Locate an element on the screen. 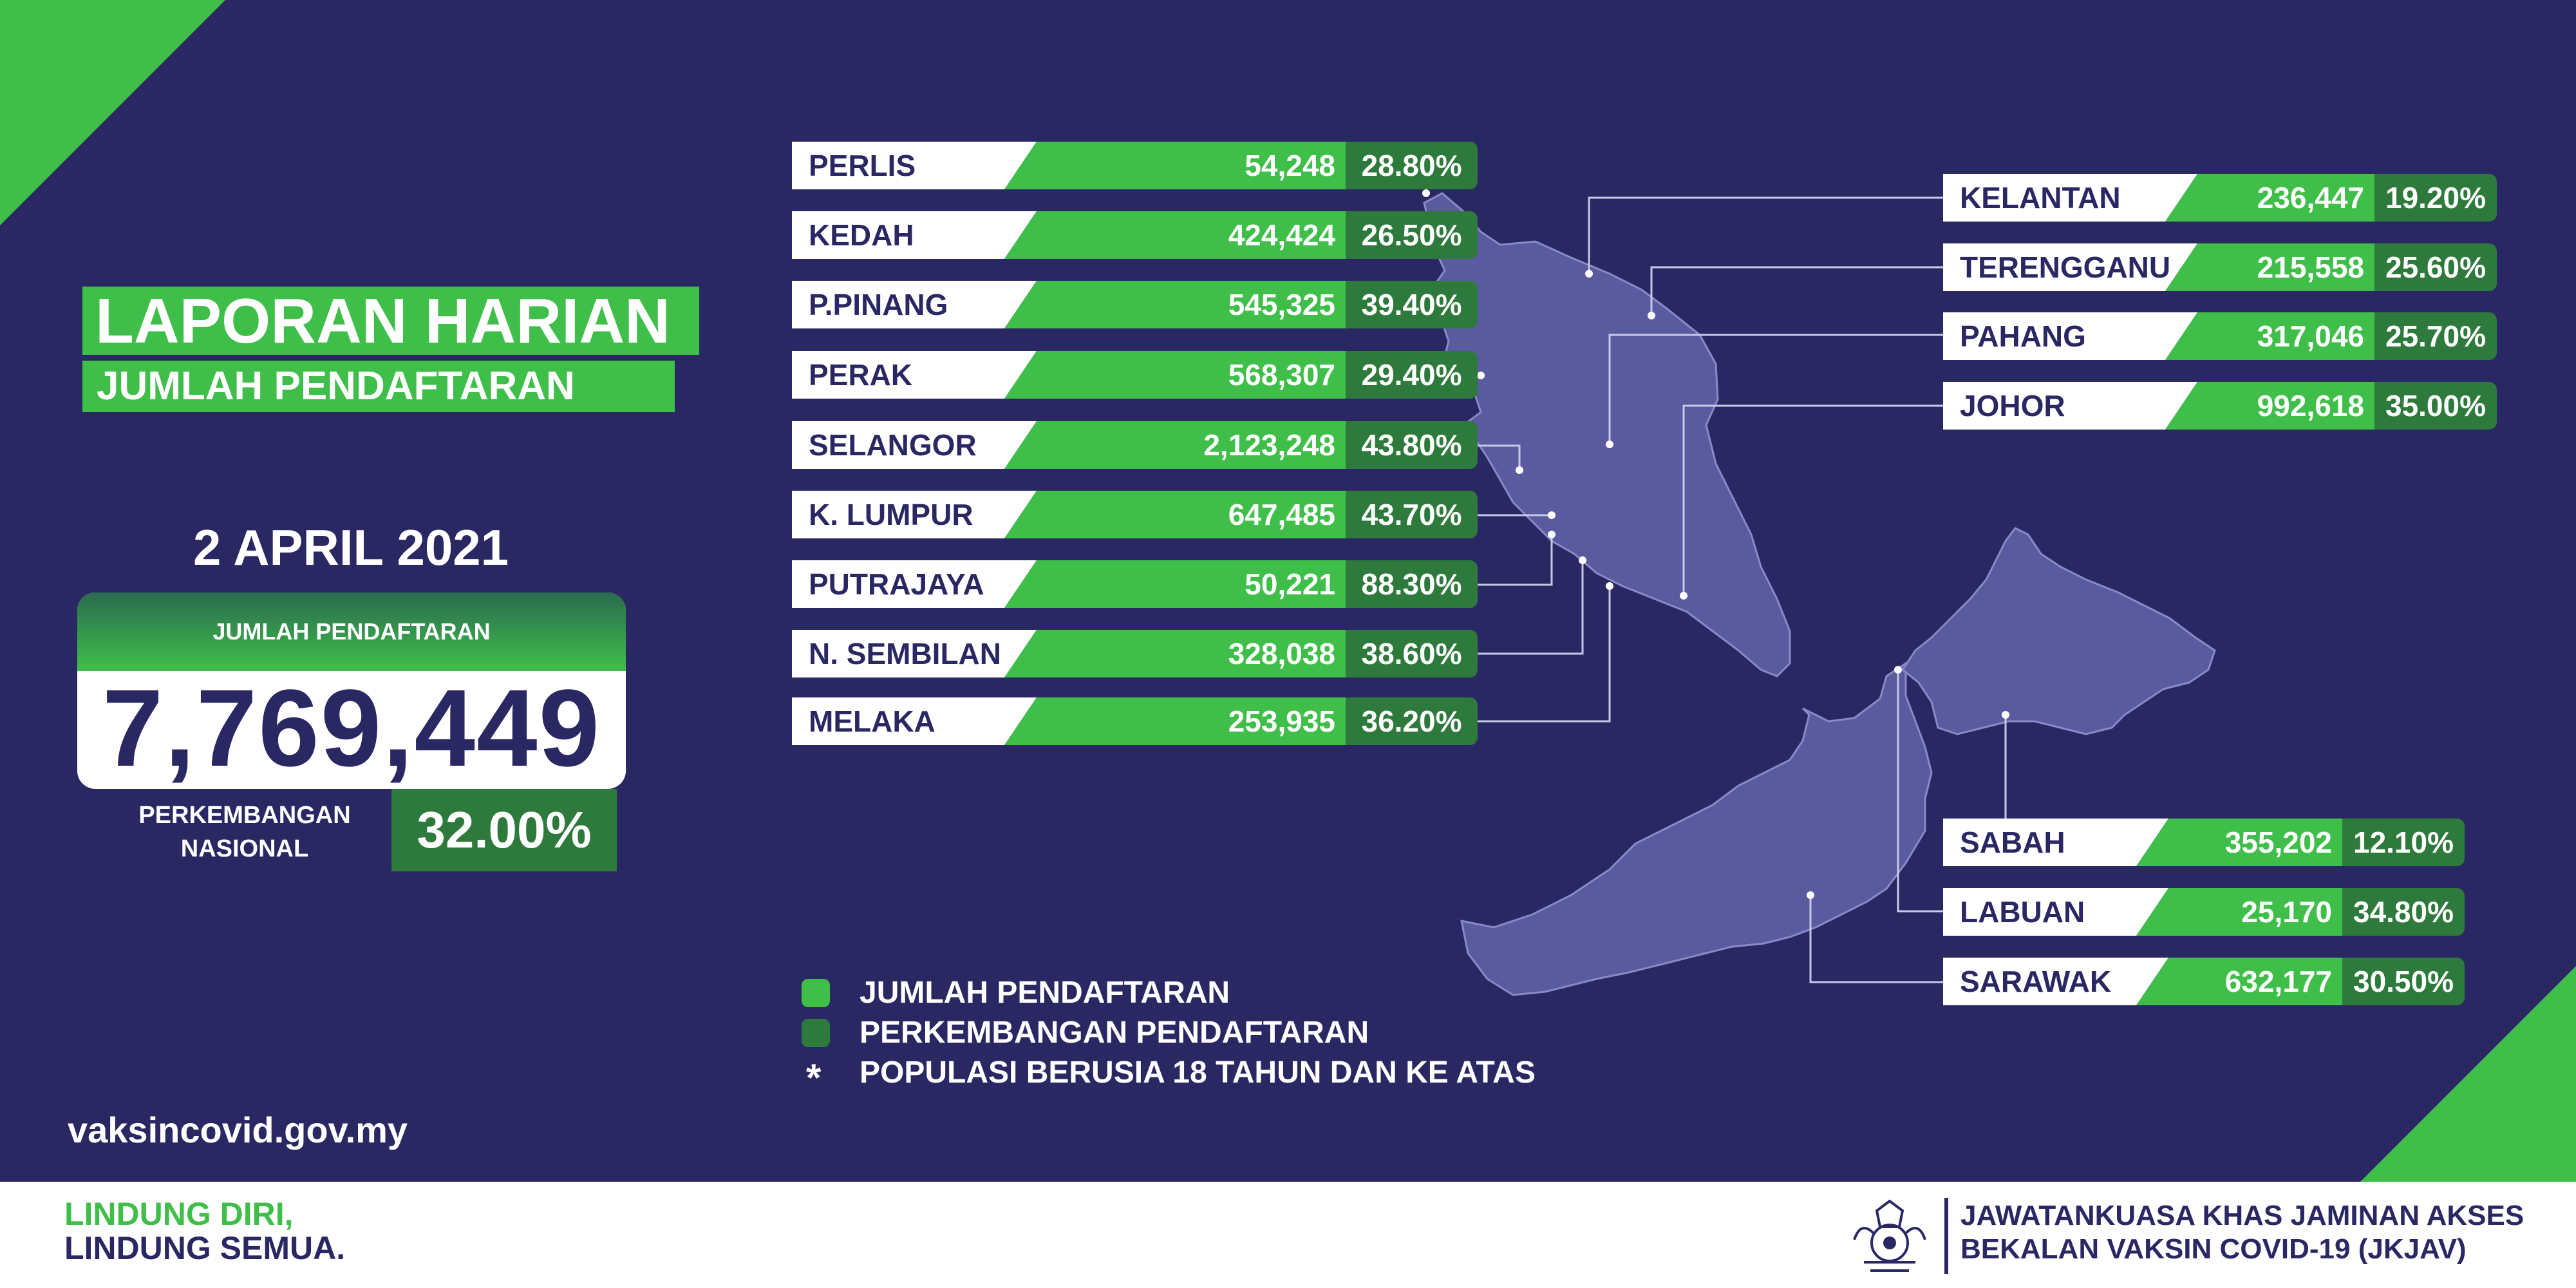 Image resolution: width=2576 pixels, height=1288 pixels. footer-divider is located at coordinates (1946, 1236).